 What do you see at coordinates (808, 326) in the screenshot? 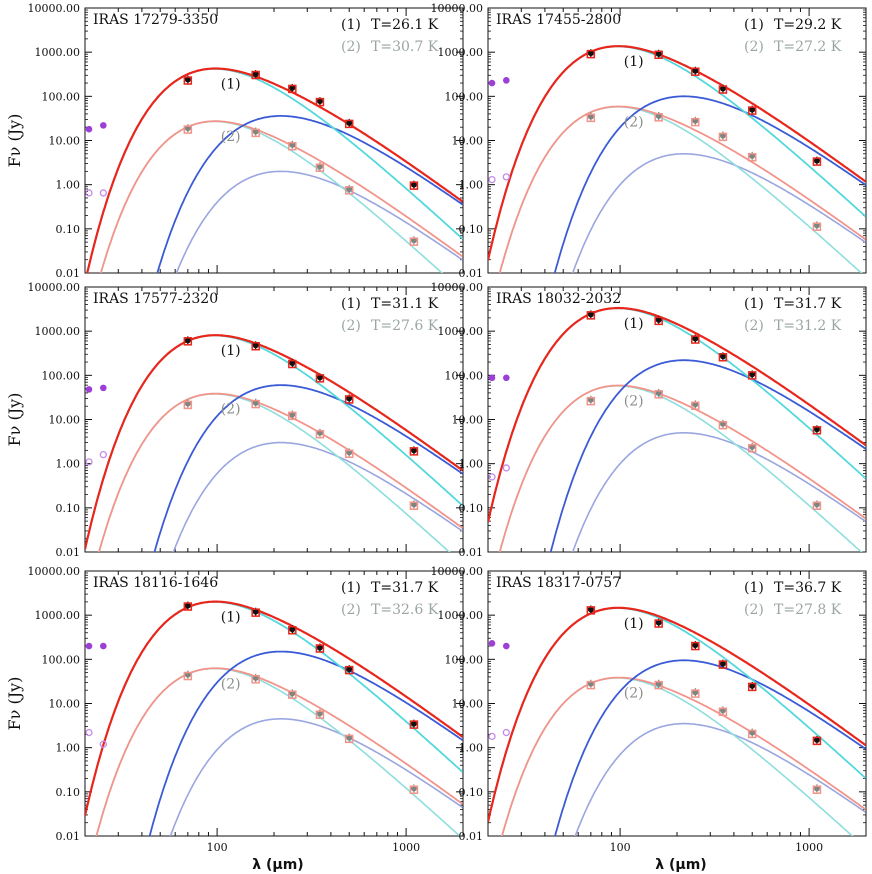
I see `component-2-temperature: T=31.2 K` at bounding box center [808, 326].